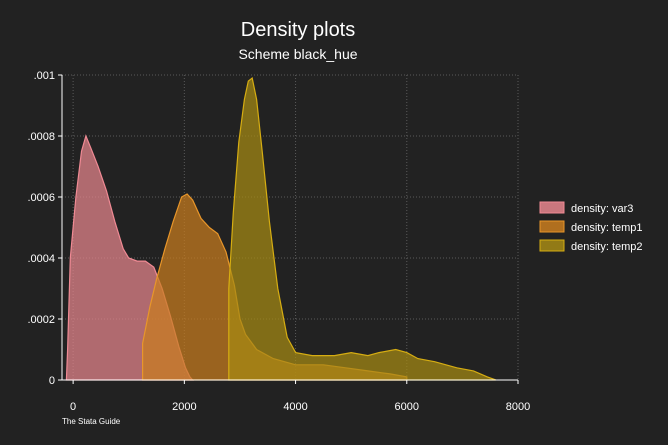 The image size is (668, 445). Describe the element at coordinates (298, 30) in the screenshot. I see `chart-title: Density plots` at that location.